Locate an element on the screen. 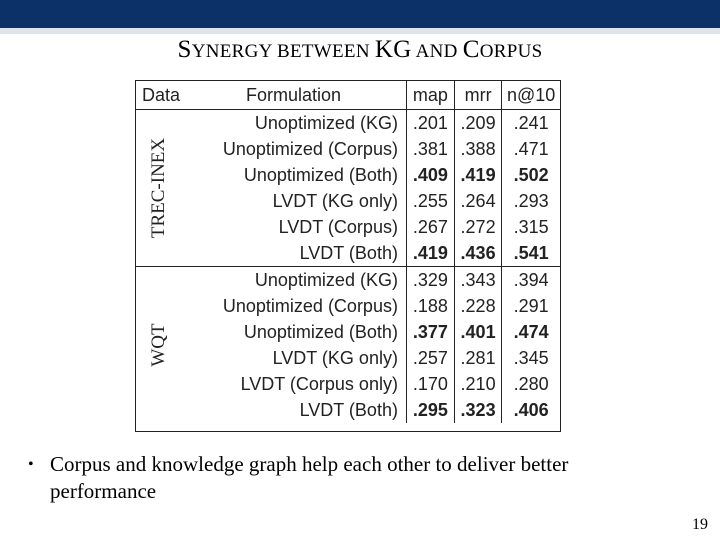 The image size is (720, 540). map-cell: .381 is located at coordinates (430, 149).